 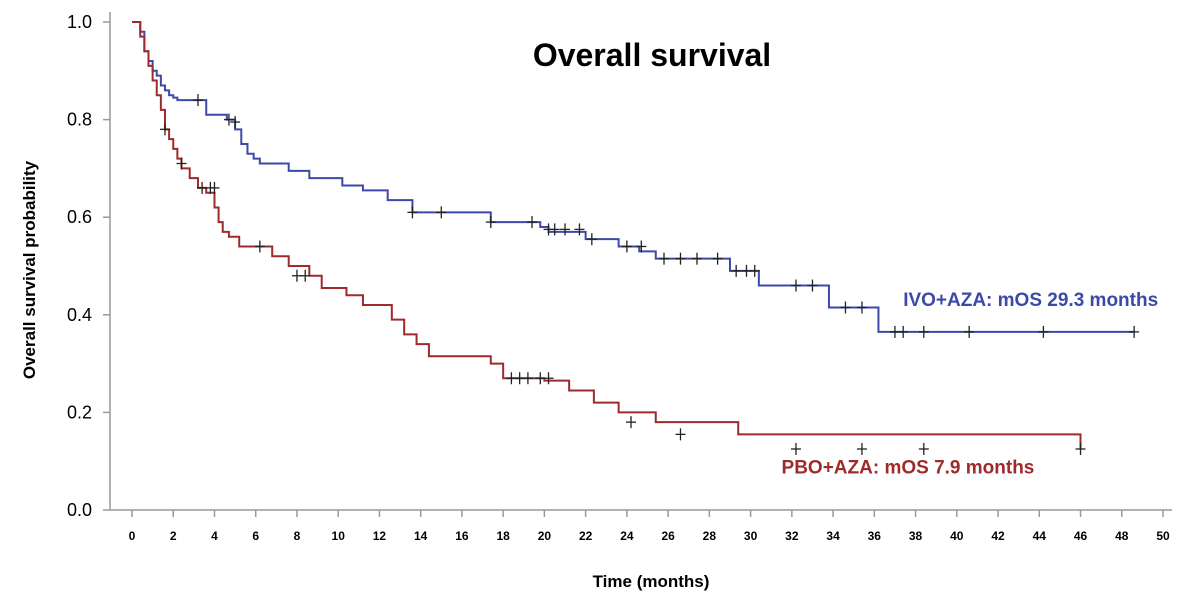 What do you see at coordinates (668, 536) in the screenshot?
I see `x-tick-label: 26` at bounding box center [668, 536].